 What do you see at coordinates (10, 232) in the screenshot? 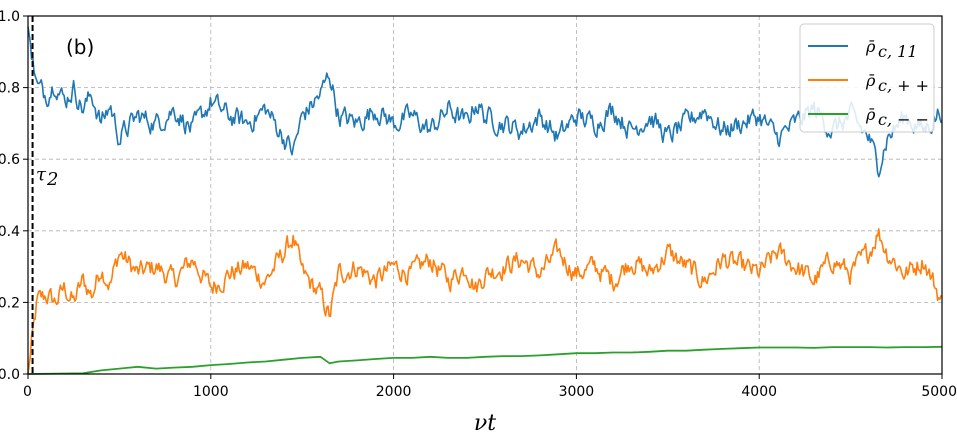
I see `y-tick-label: 0.4` at bounding box center [10, 232].